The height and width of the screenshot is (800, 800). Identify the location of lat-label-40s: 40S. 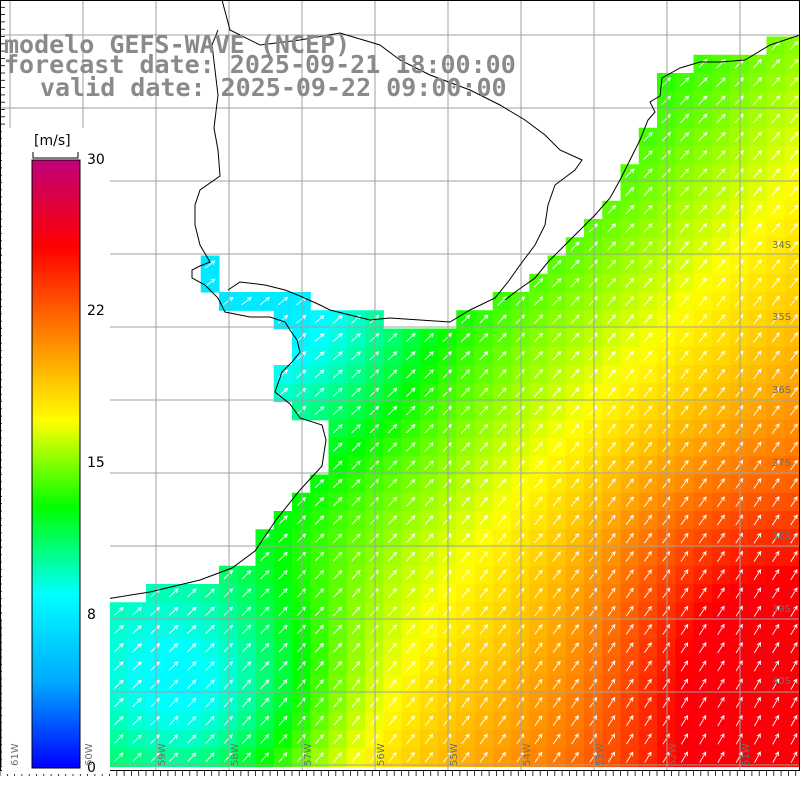
(782, 681).